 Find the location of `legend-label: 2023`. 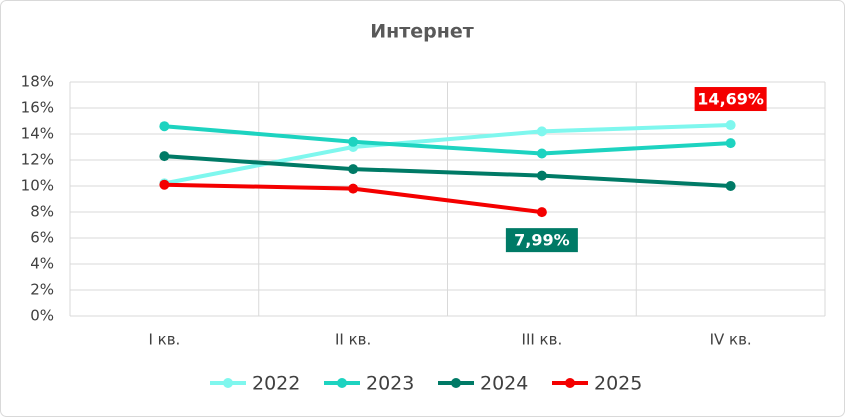

legend-label: 2023 is located at coordinates (390, 384).